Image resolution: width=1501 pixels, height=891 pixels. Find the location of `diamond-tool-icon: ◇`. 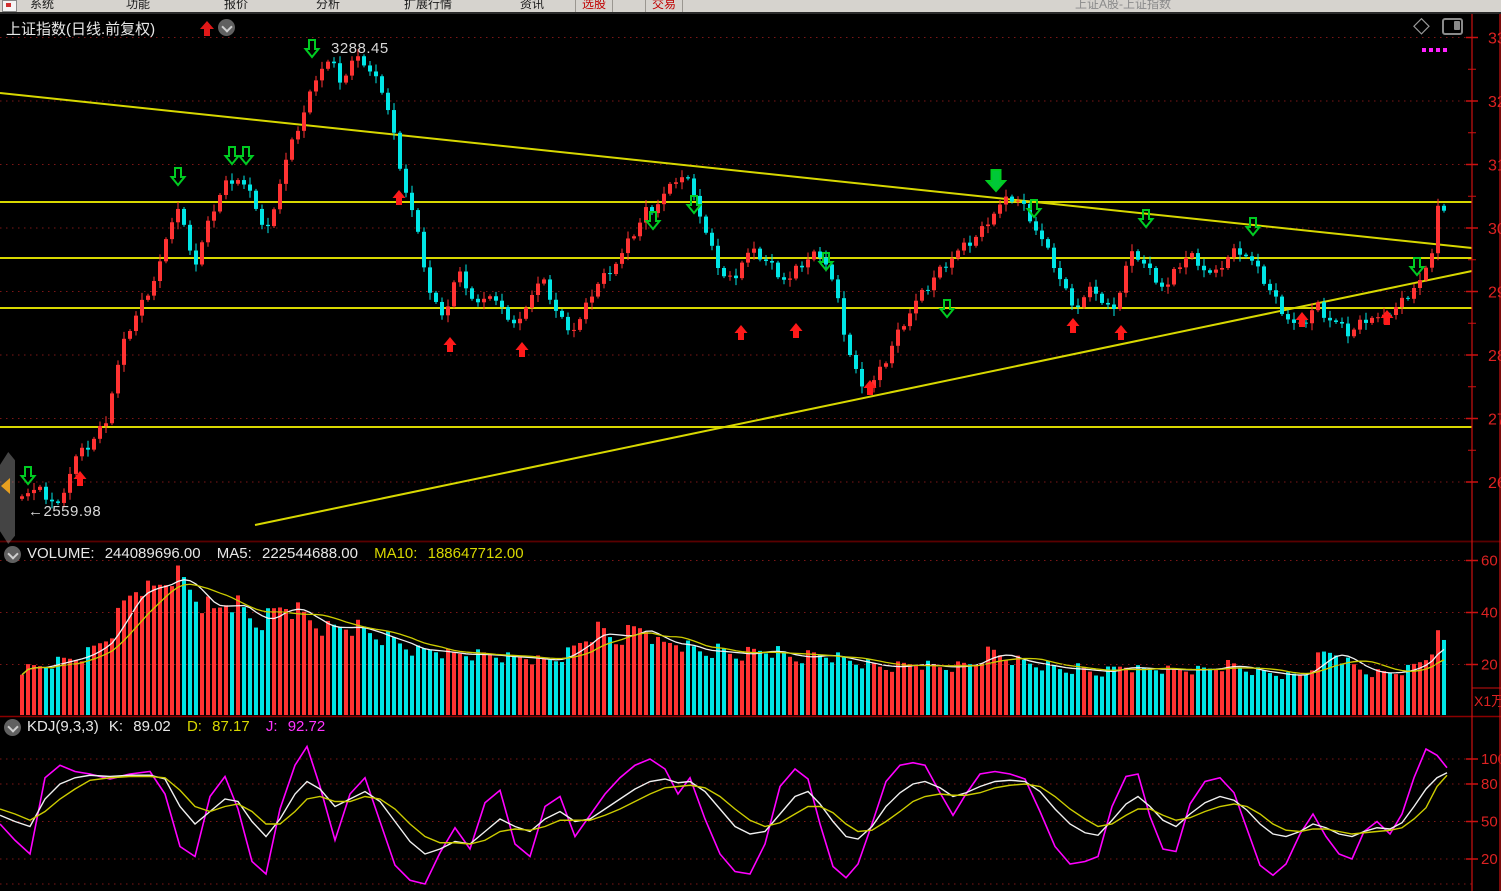

diamond-tool-icon: ◇ is located at coordinates (1421, 24).